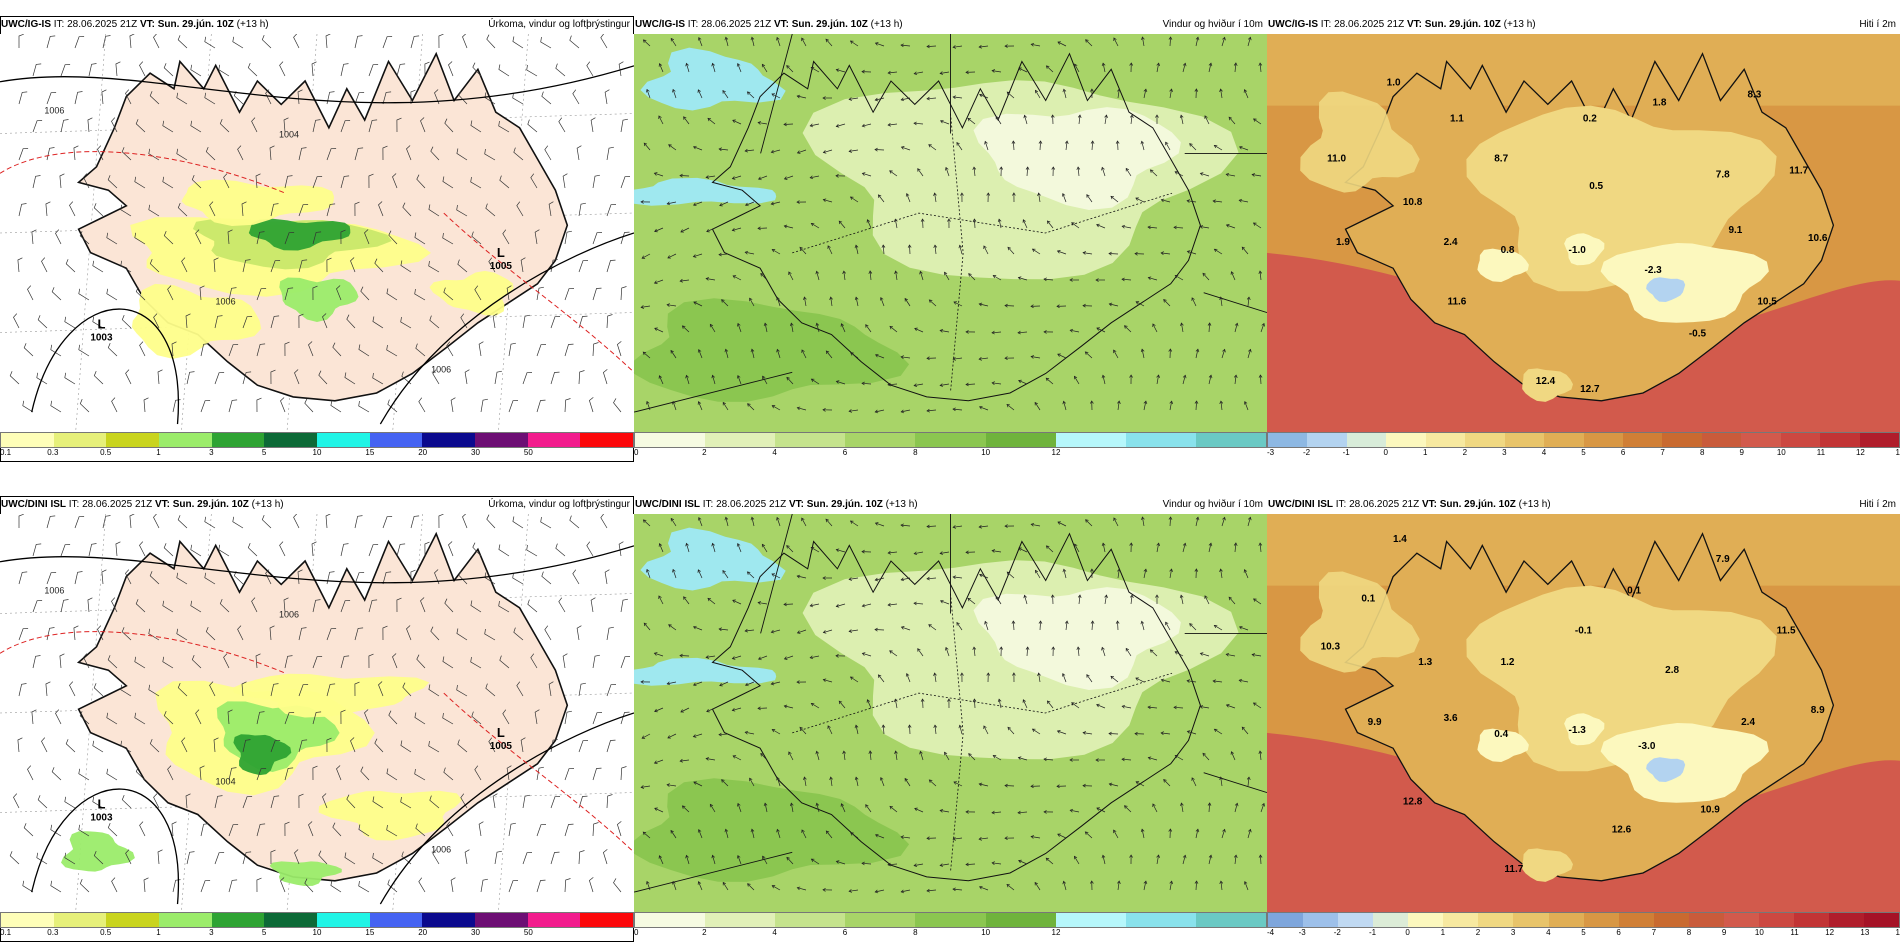 The image size is (1900, 950). I want to click on temperature-value-label: 11.7, so click(1513, 869).